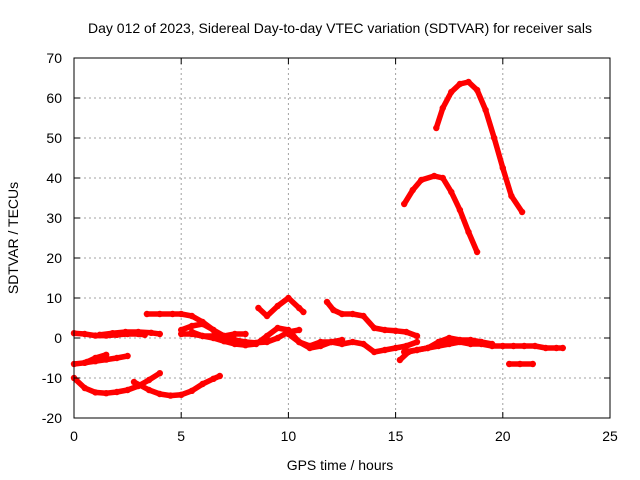 The height and width of the screenshot is (480, 640). I want to click on y-tick-label: 40, so click(54, 178).